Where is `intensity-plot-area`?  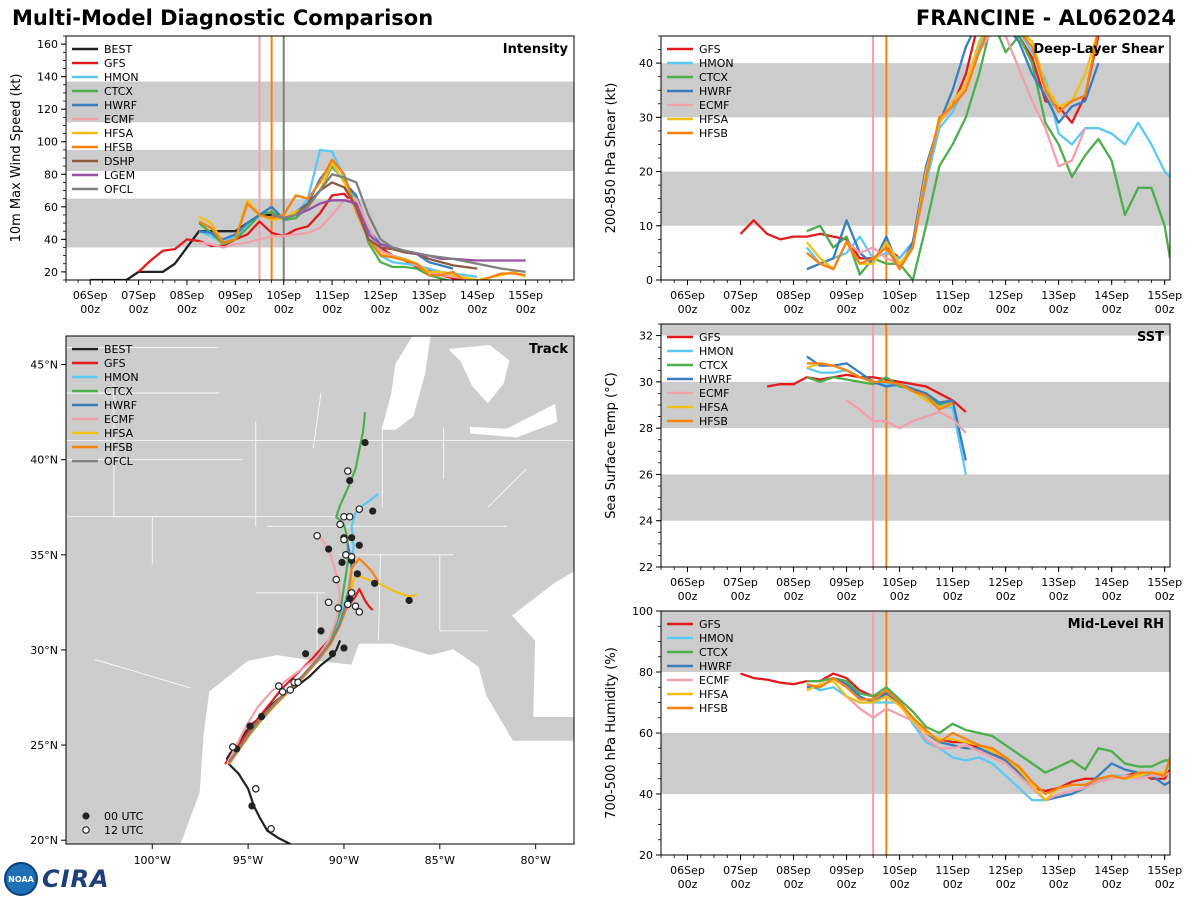 intensity-plot-area is located at coordinates (320, 158).